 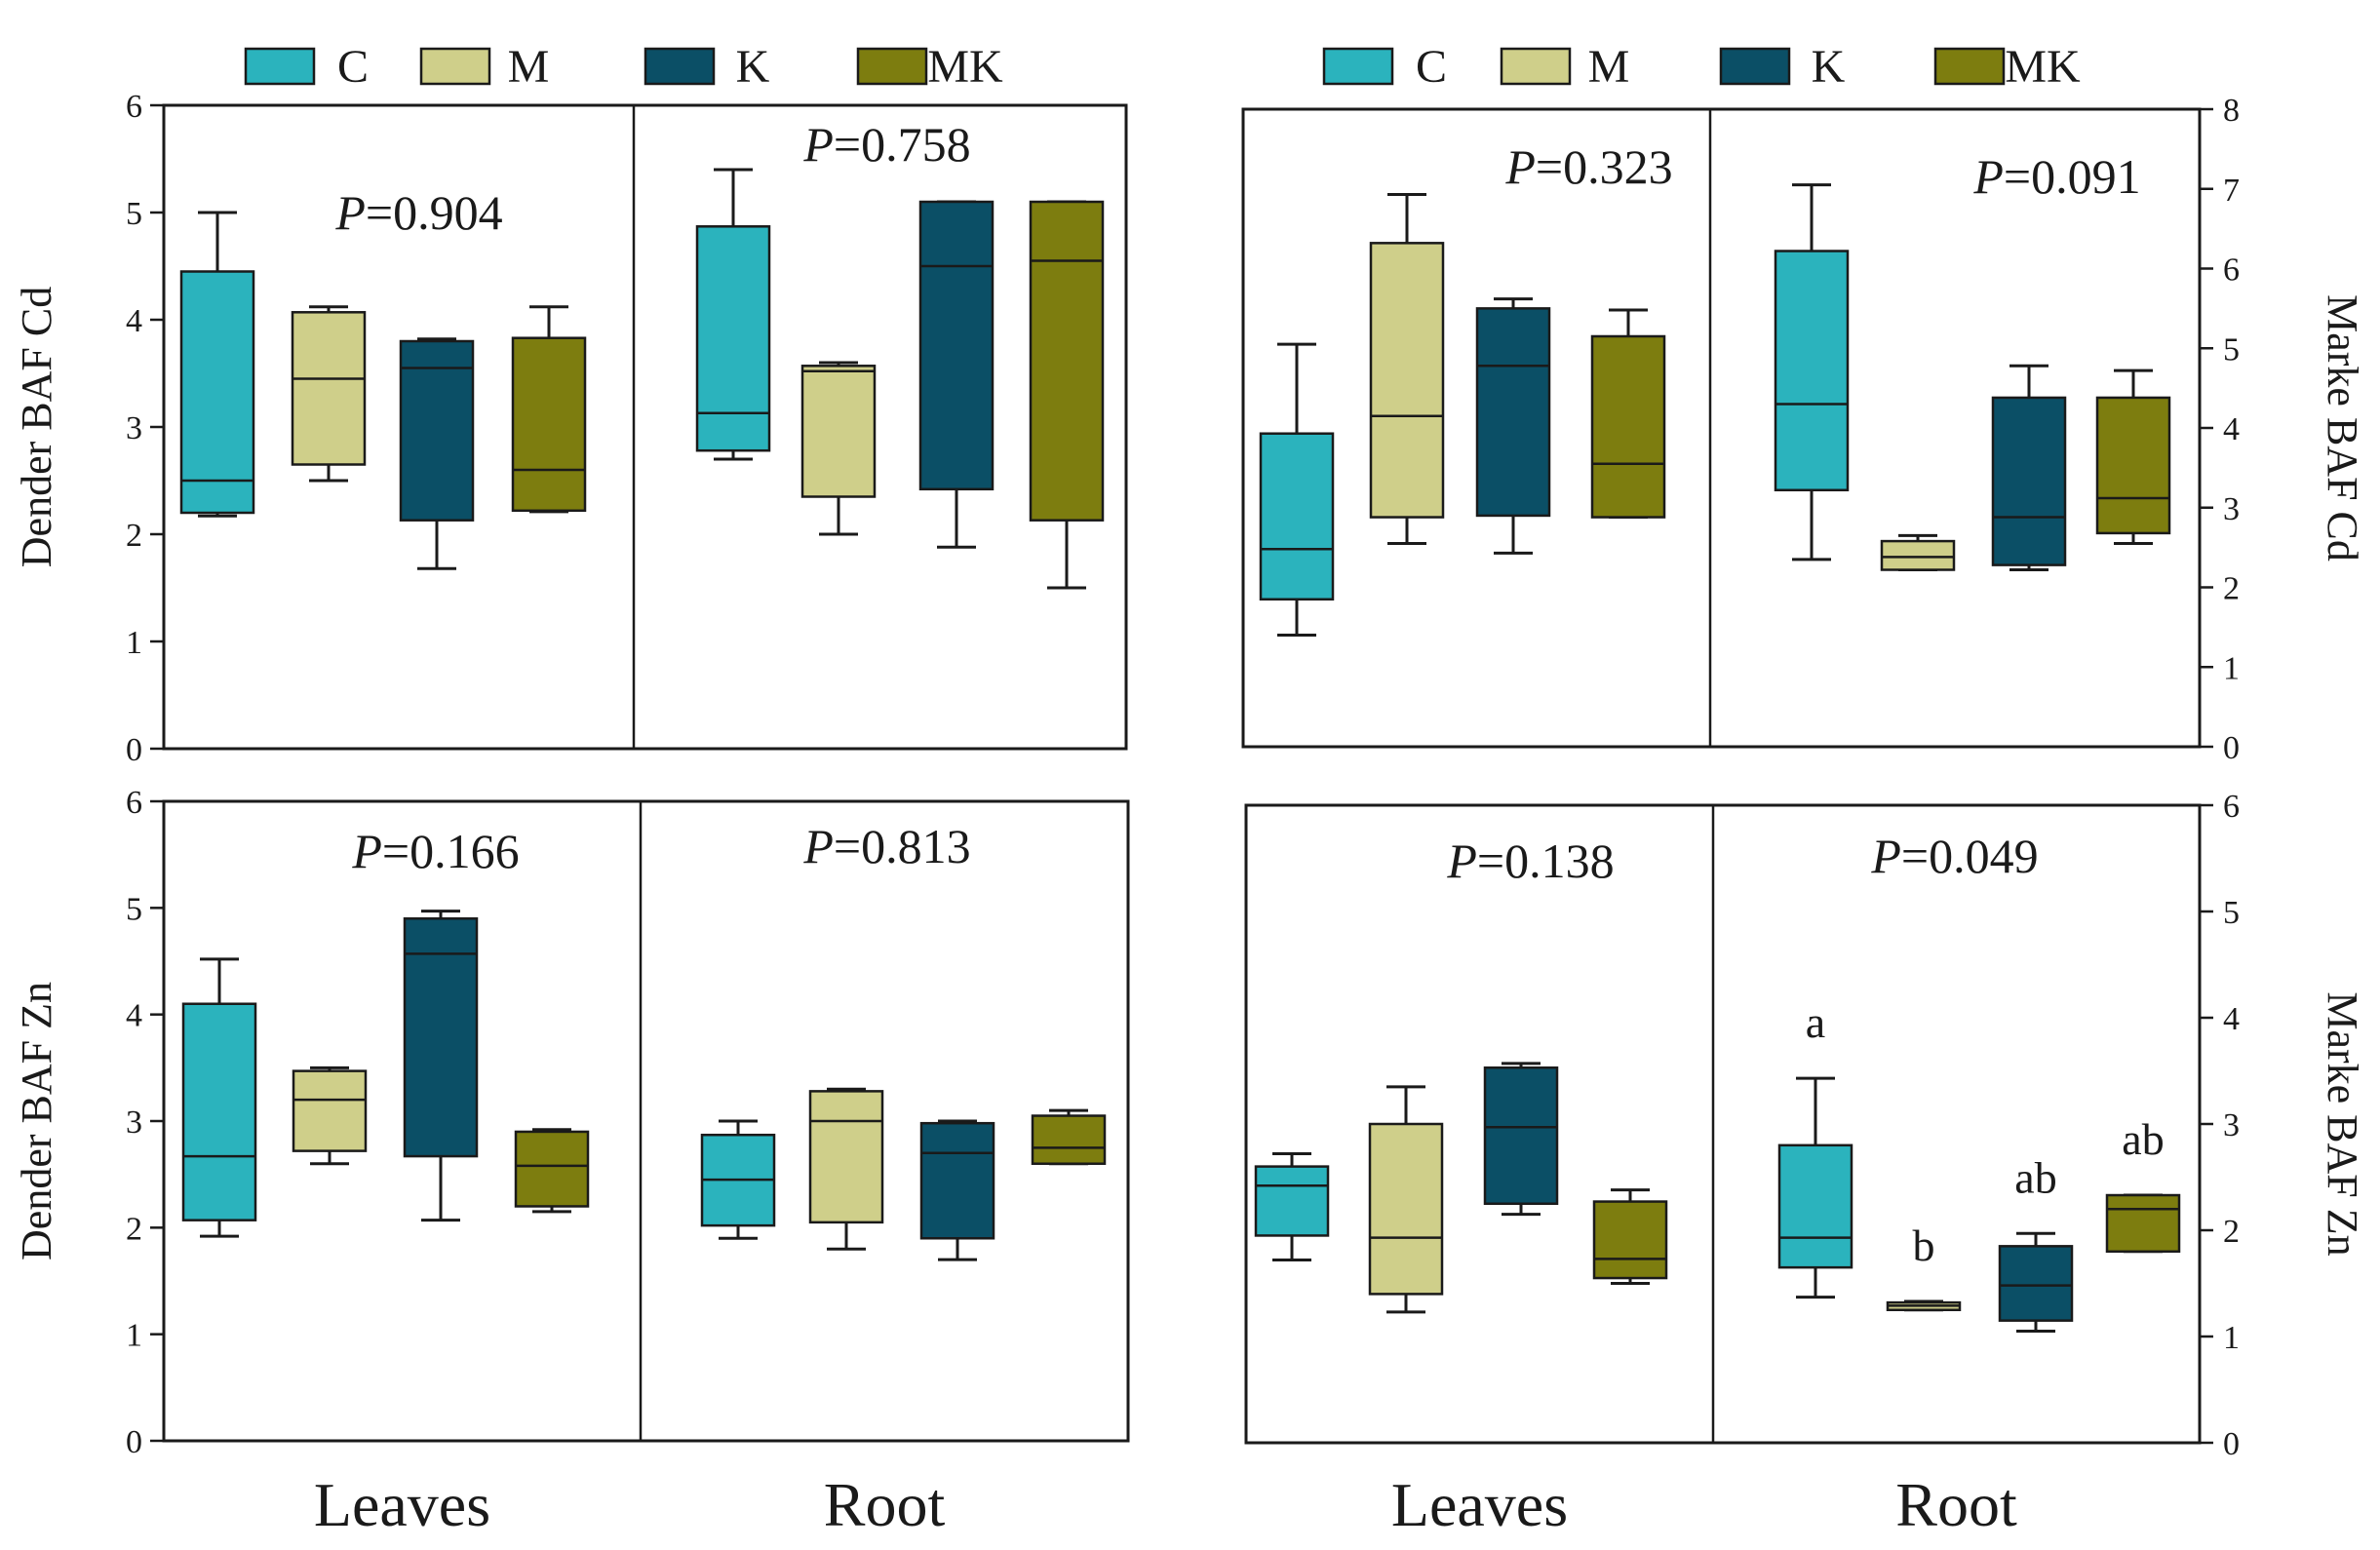 I want to click on y-tick-label: 7, so click(x=2231, y=191).